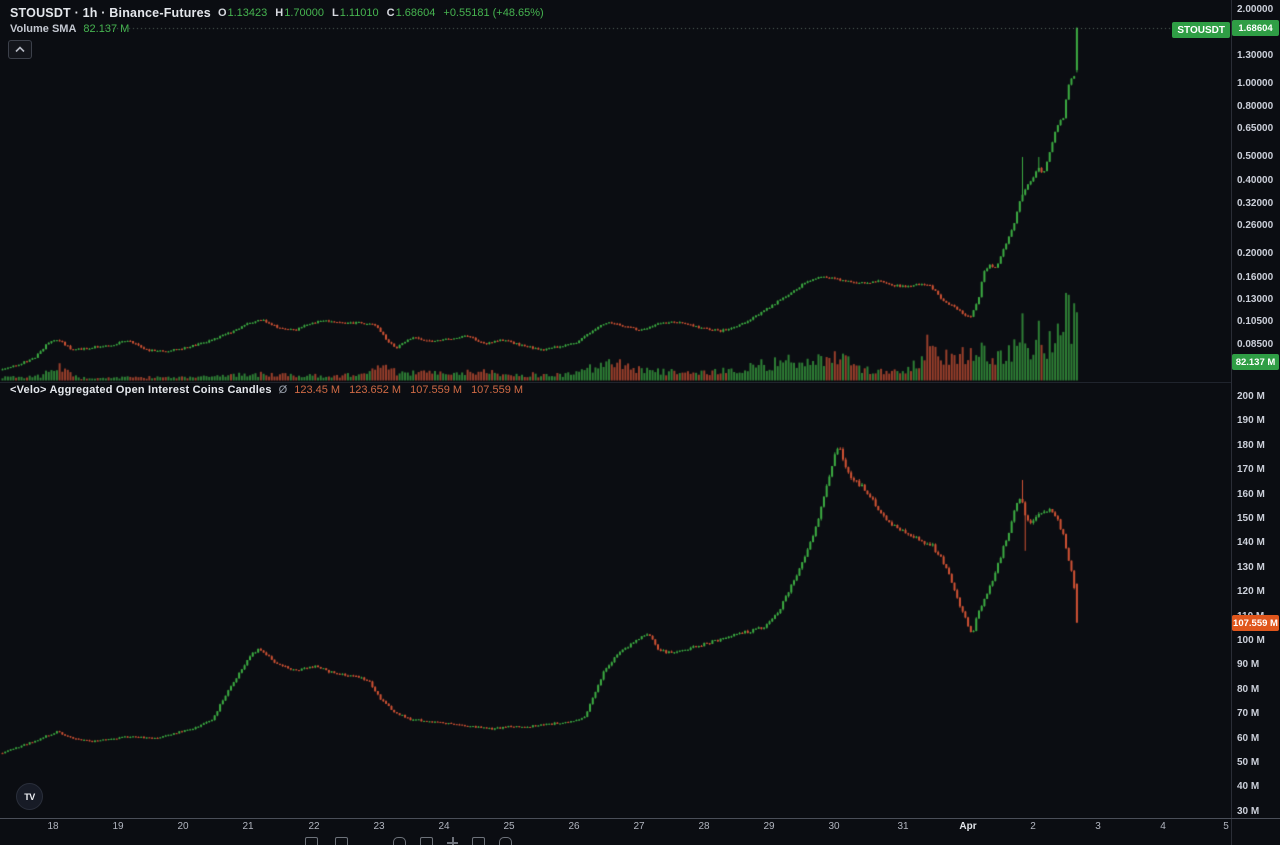 The width and height of the screenshot is (1280, 845). Describe the element at coordinates (509, 826) in the screenshot. I see `time-axis-label: 25` at that location.